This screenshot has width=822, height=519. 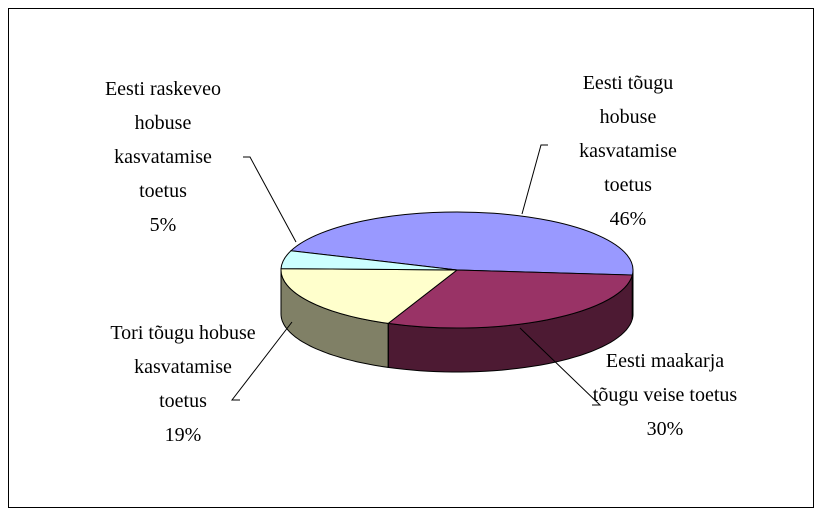 What do you see at coordinates (665, 378) in the screenshot?
I see `category-label: Eesti maakarja tõugu veise toetus` at bounding box center [665, 378].